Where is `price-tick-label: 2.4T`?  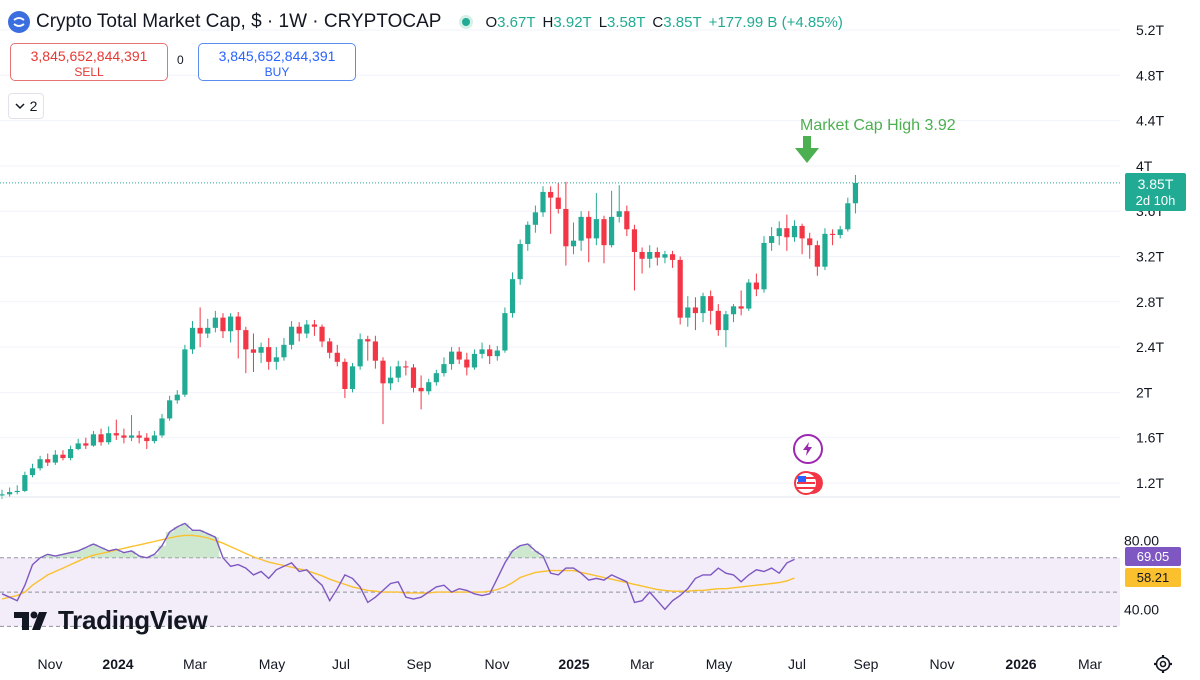
price-tick-label: 2.4T is located at coordinates (1150, 347).